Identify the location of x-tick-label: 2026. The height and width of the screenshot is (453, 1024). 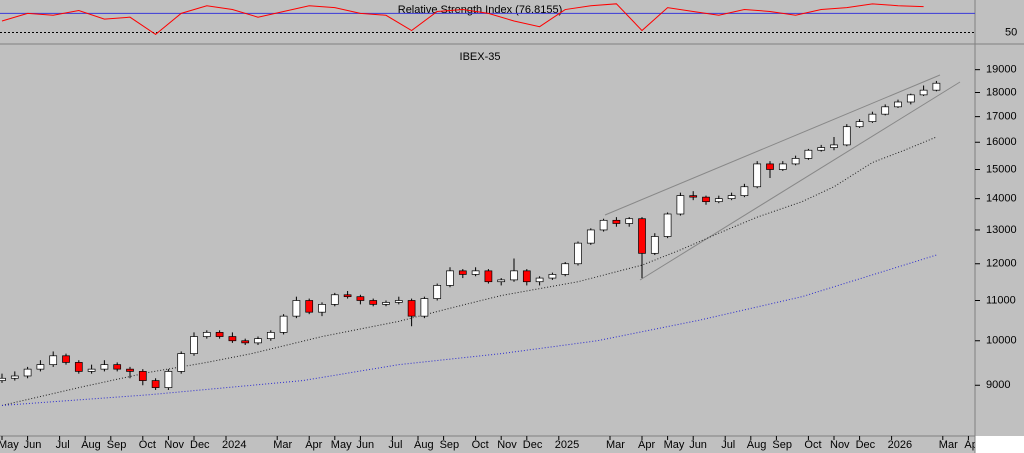
(900, 445).